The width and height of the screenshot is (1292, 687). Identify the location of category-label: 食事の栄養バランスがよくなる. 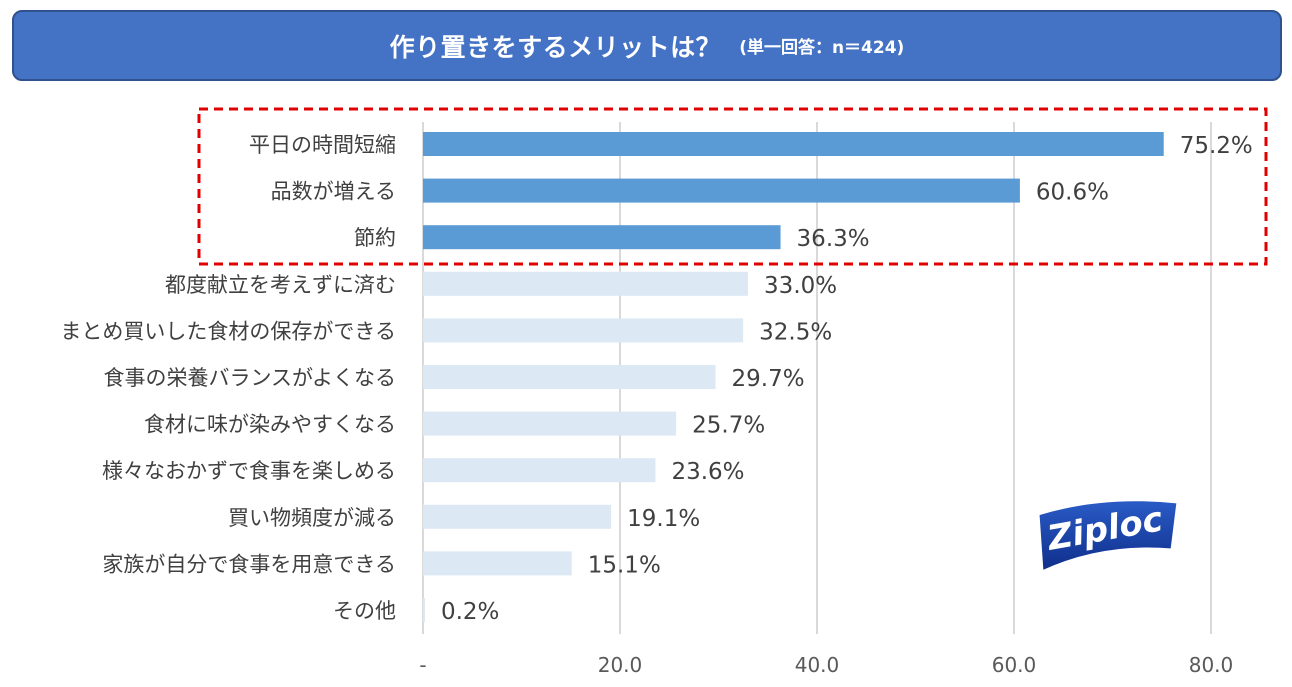
(249, 378).